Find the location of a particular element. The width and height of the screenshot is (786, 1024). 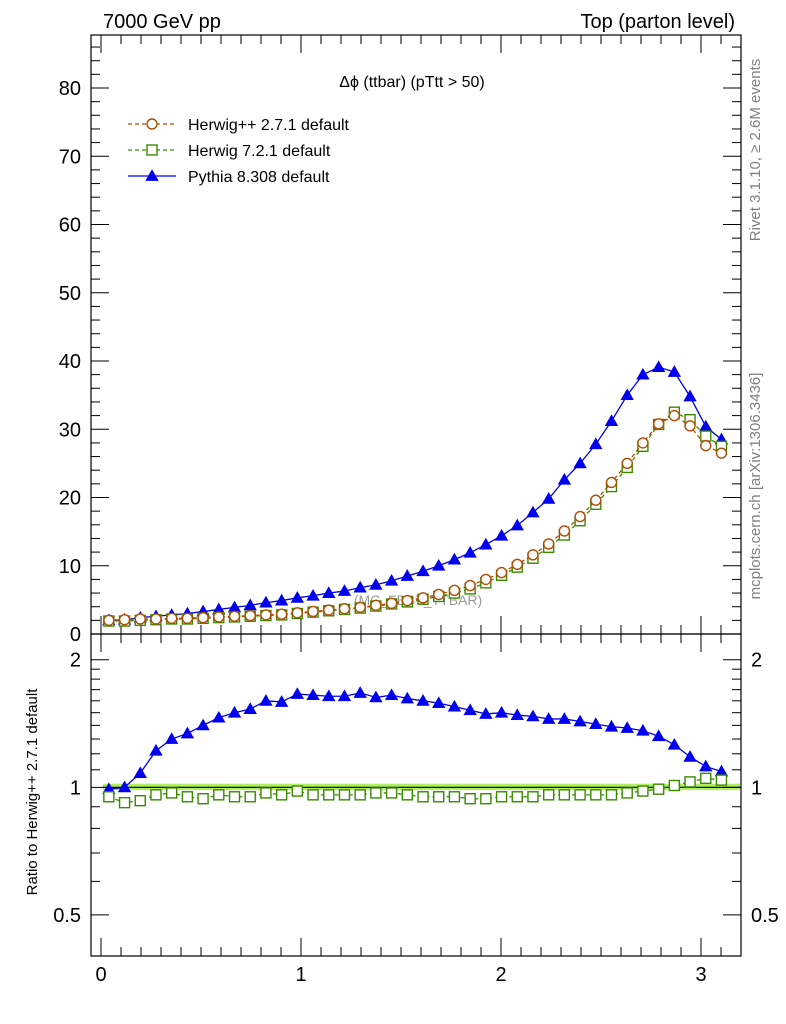

main-y-tick-label: 30 is located at coordinates (70, 430).